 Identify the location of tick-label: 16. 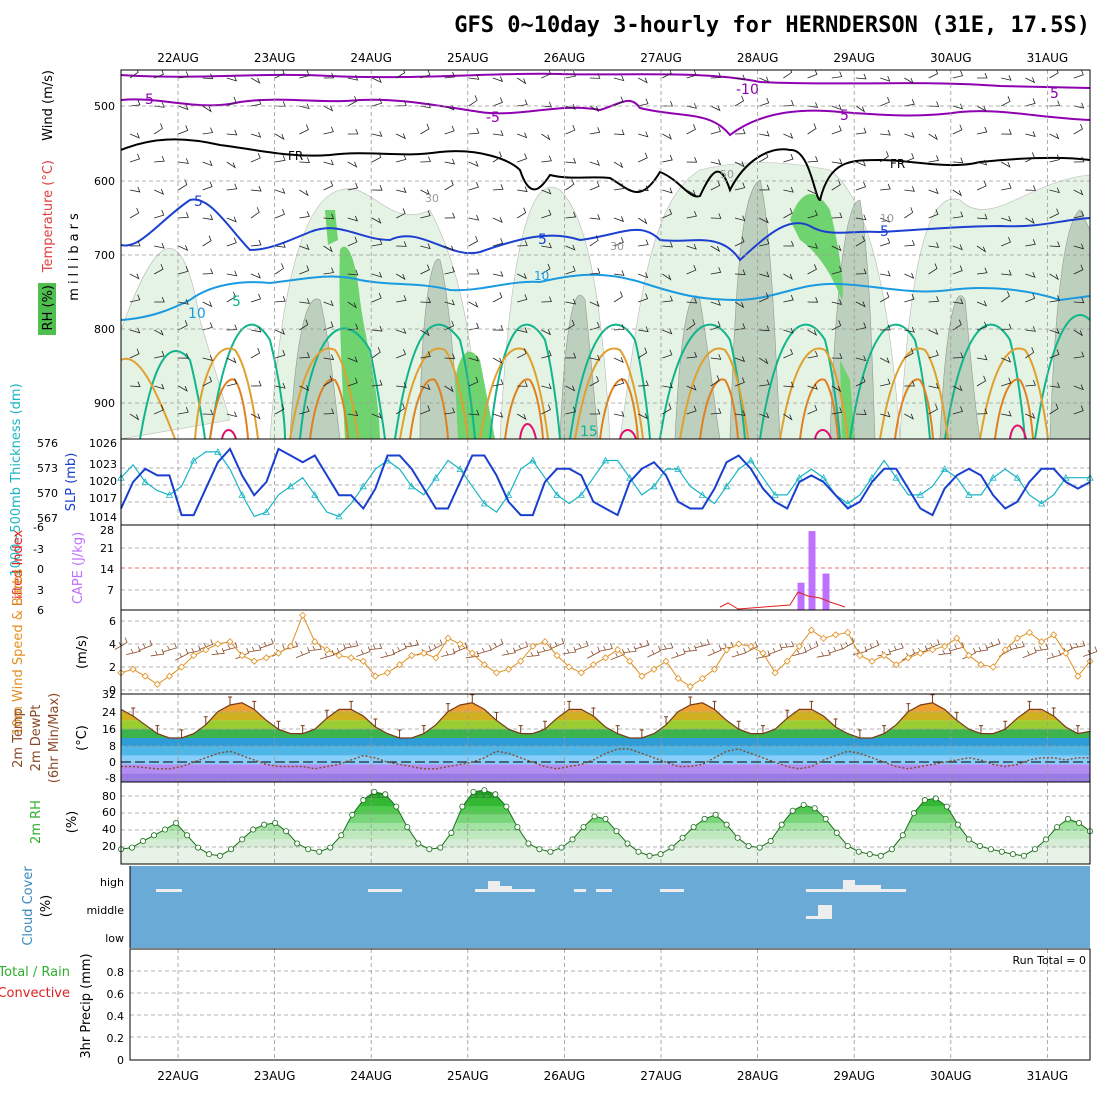
(109, 729).